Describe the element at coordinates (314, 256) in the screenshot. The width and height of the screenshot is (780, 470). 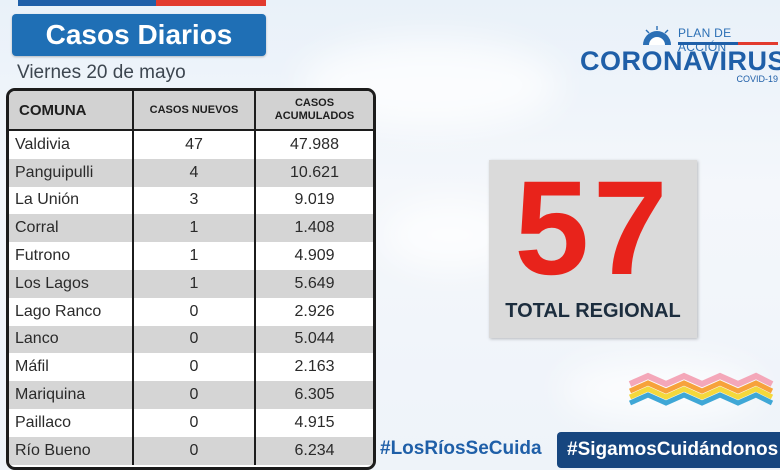
I see `casos-acumulados-cell: 4.909` at that location.